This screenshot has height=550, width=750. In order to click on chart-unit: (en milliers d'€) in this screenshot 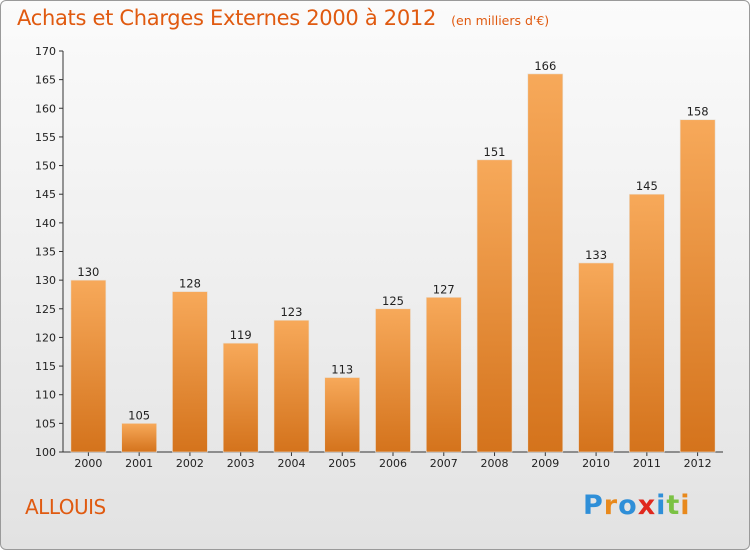, I will do `click(500, 20)`.